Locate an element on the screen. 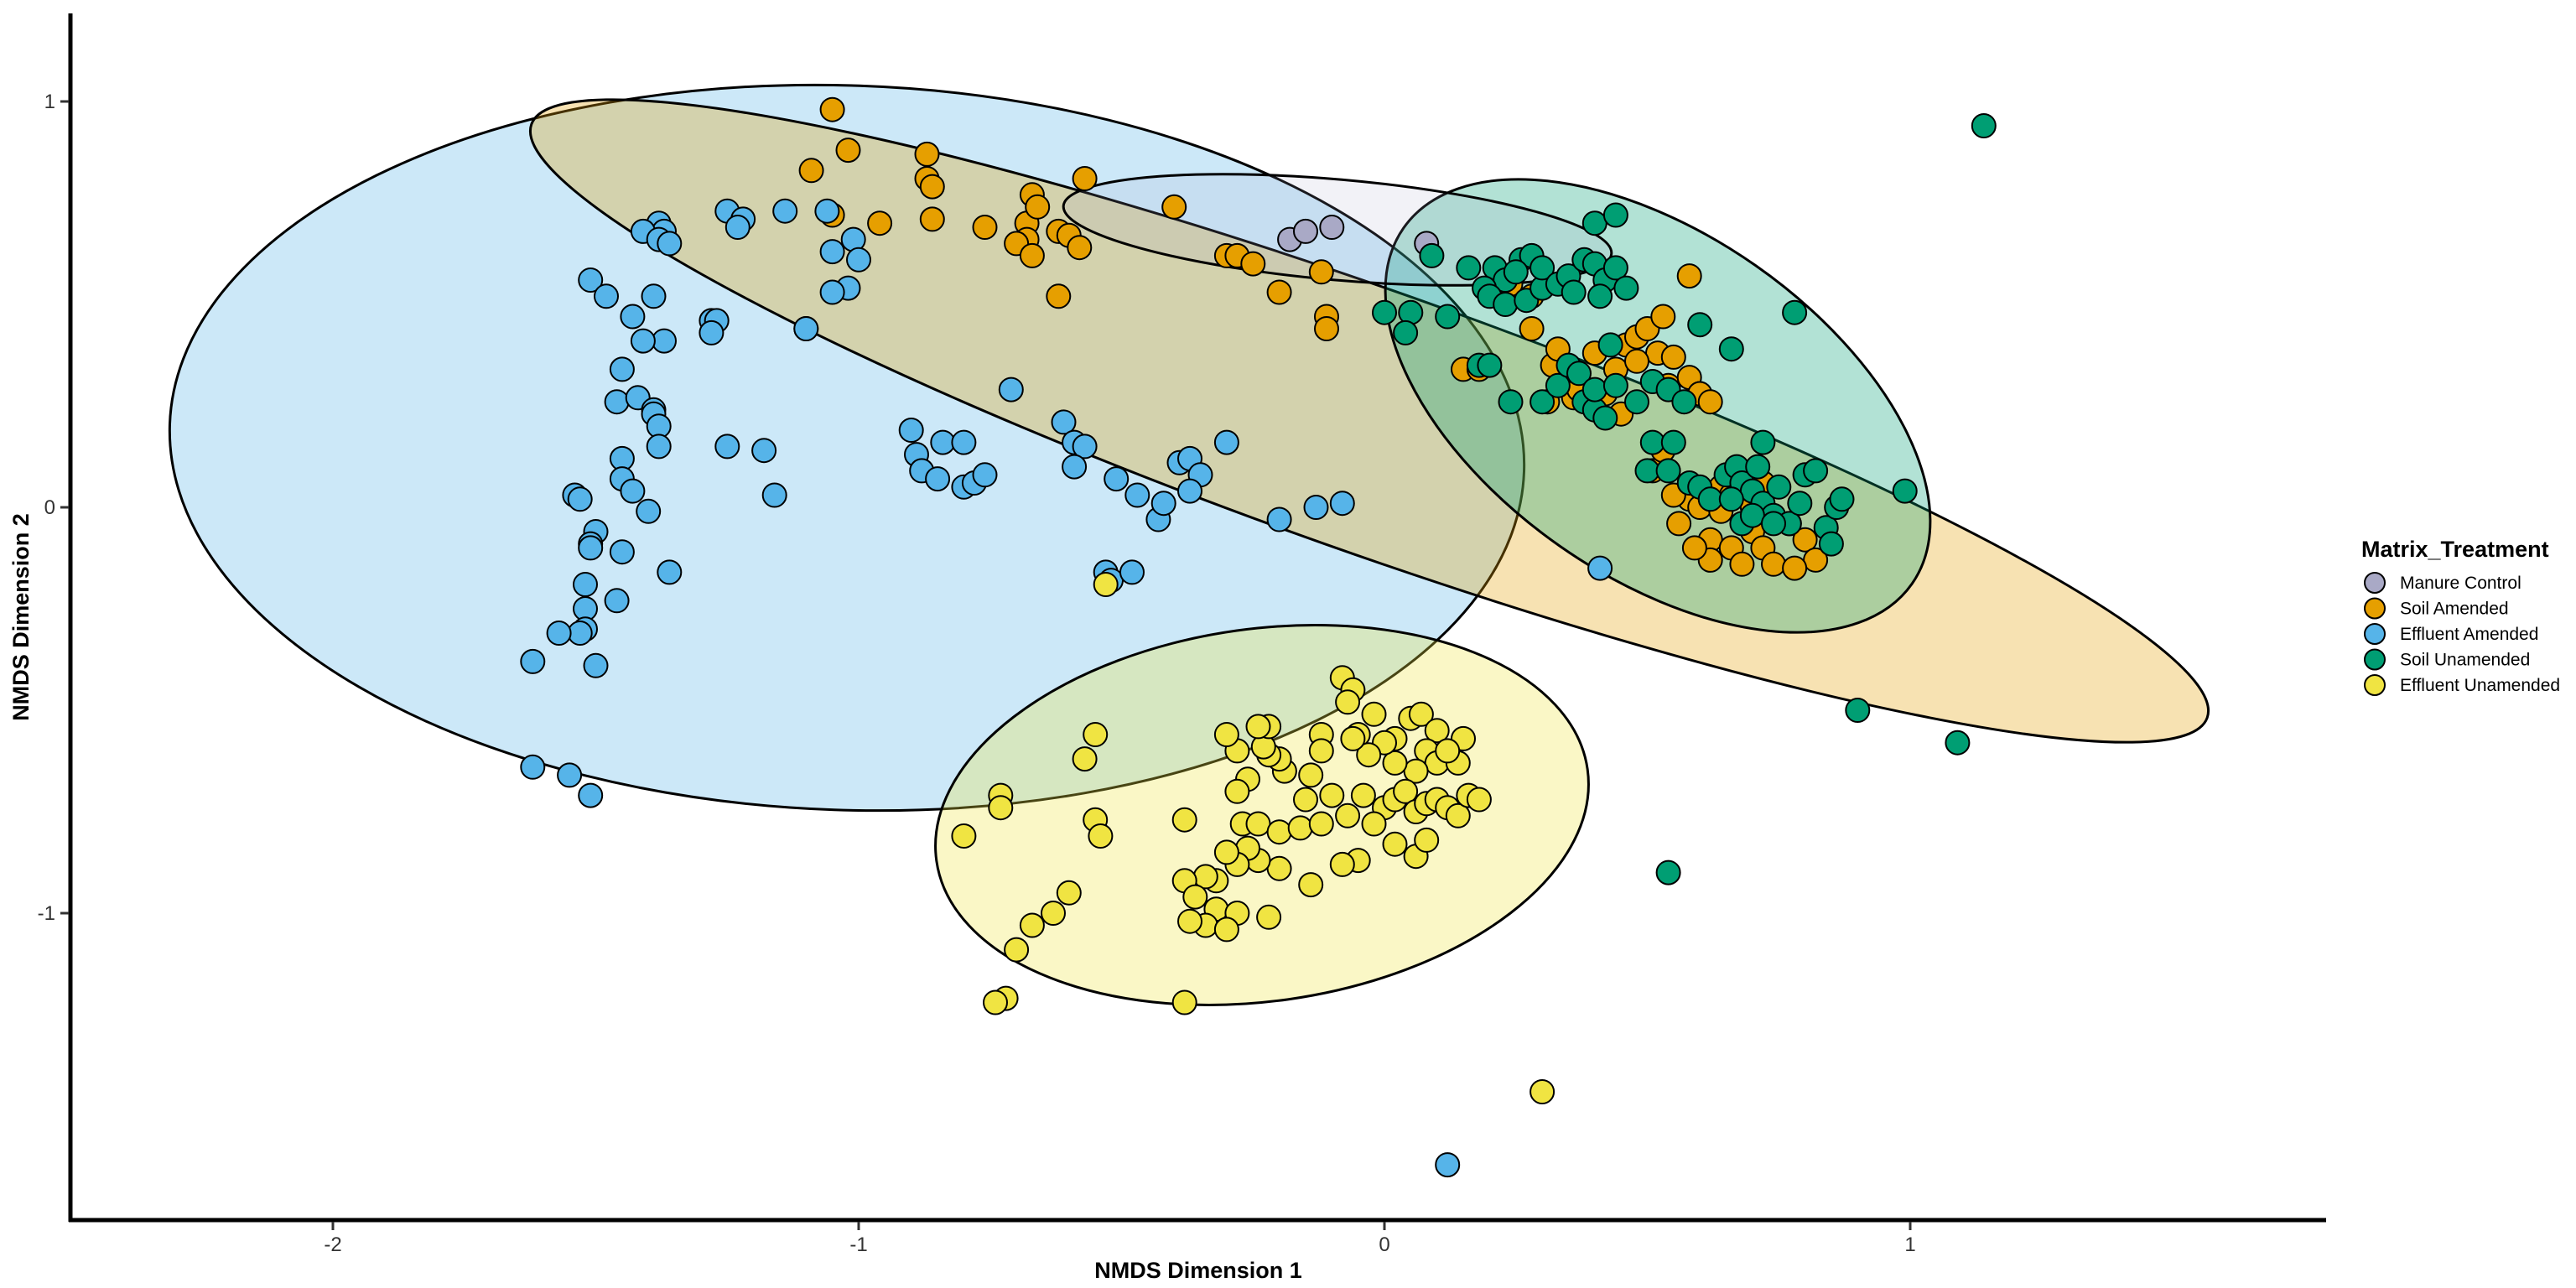 This screenshot has height=1288, width=2576. legend-key-soil-amended is located at coordinates (2375, 608).